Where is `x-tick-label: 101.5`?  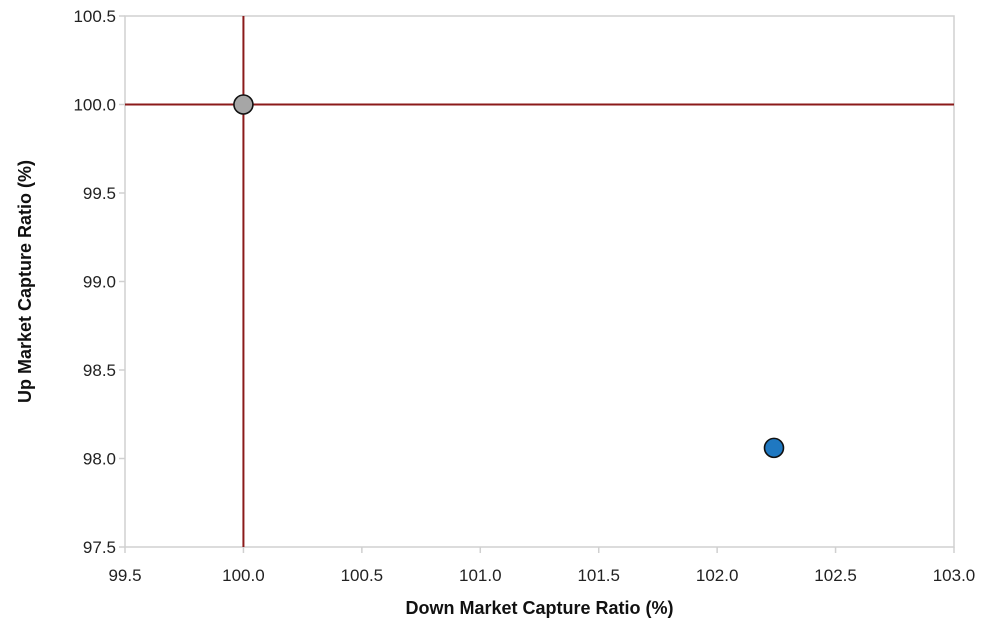 x-tick-label: 101.5 is located at coordinates (598, 575).